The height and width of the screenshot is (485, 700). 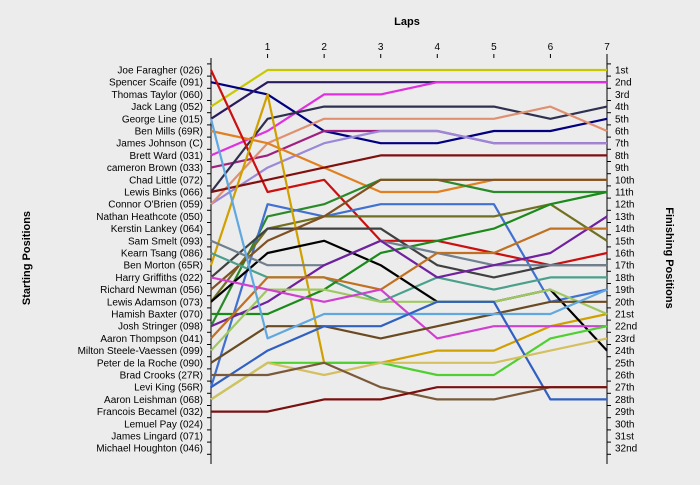 I want to click on finishing-positions-axis-title: Finishing Positions, so click(x=669, y=257).